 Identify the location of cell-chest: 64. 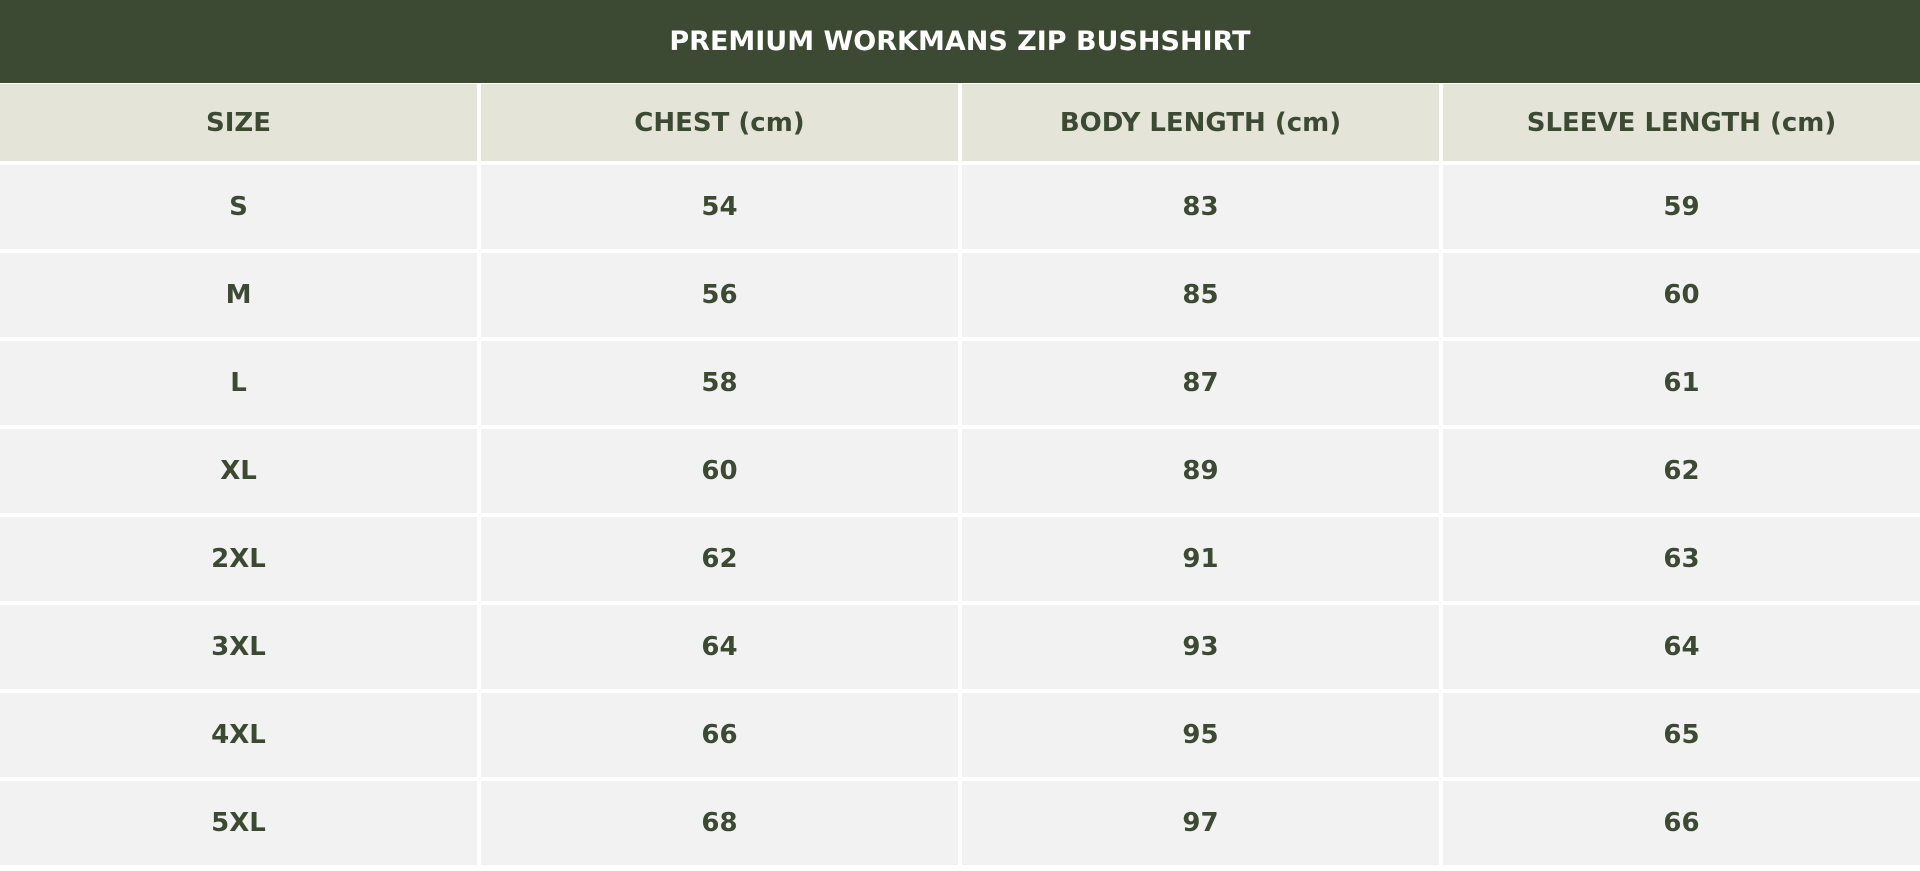
(719, 647).